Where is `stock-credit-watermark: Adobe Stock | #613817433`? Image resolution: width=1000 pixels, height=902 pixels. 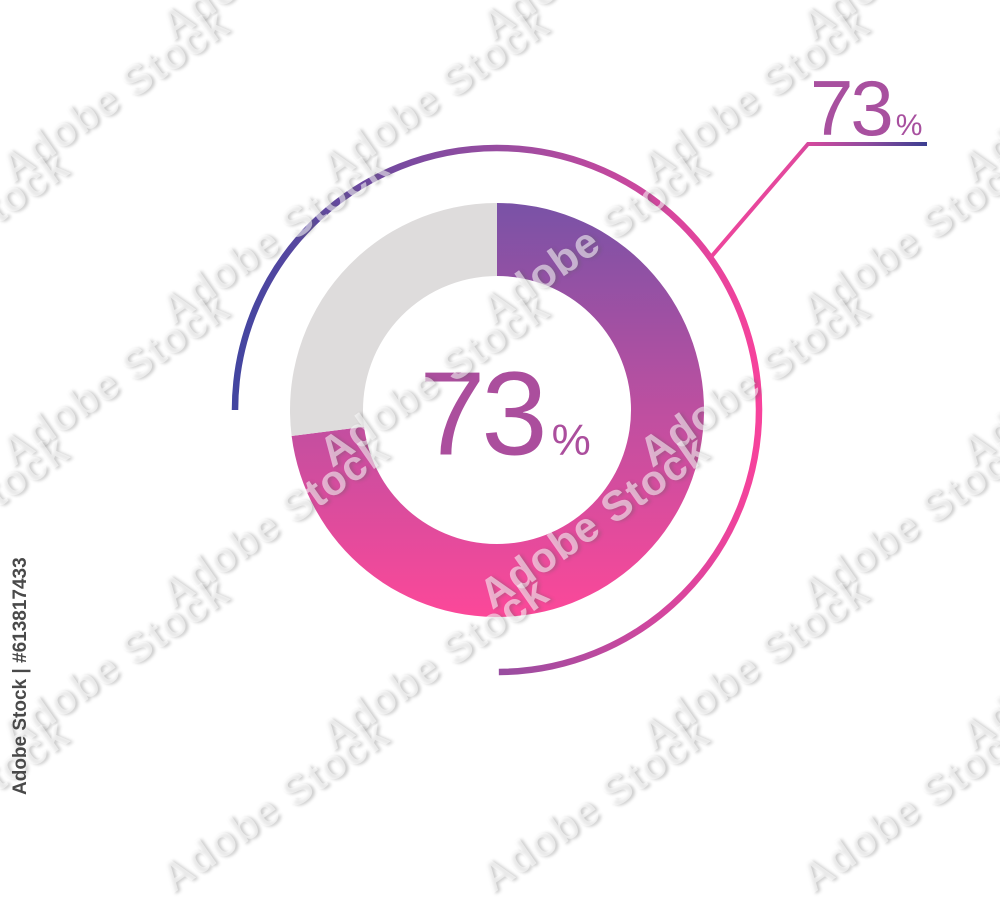 stock-credit-watermark: Adobe Stock | #613817433 is located at coordinates (20, 676).